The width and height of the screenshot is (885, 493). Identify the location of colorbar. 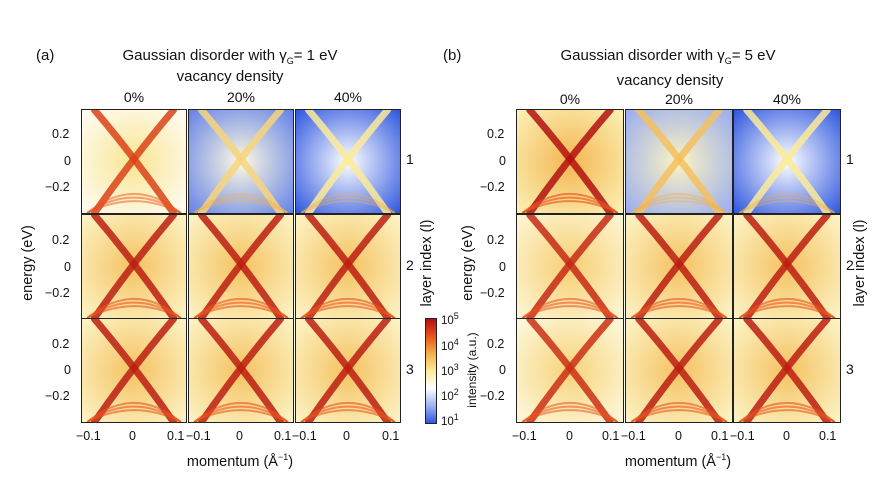
(431, 371).